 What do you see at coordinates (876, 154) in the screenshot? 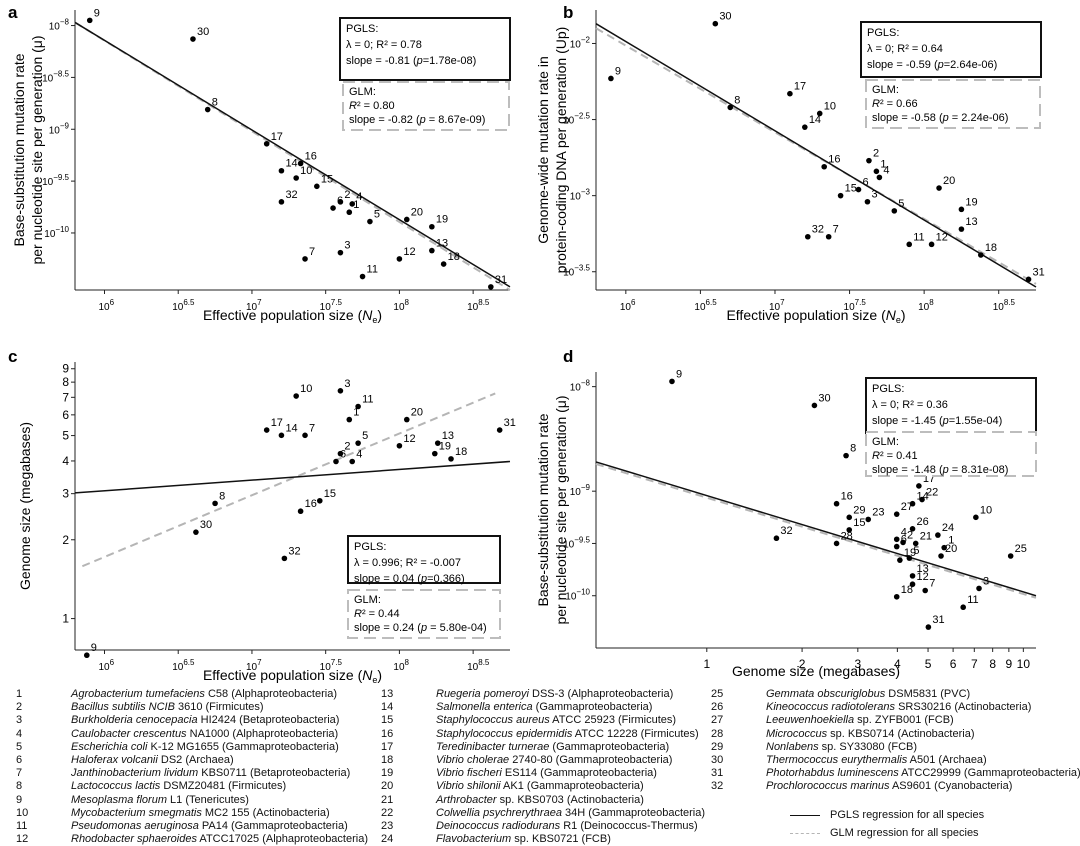
I see `point-label-2: 2` at bounding box center [876, 154].